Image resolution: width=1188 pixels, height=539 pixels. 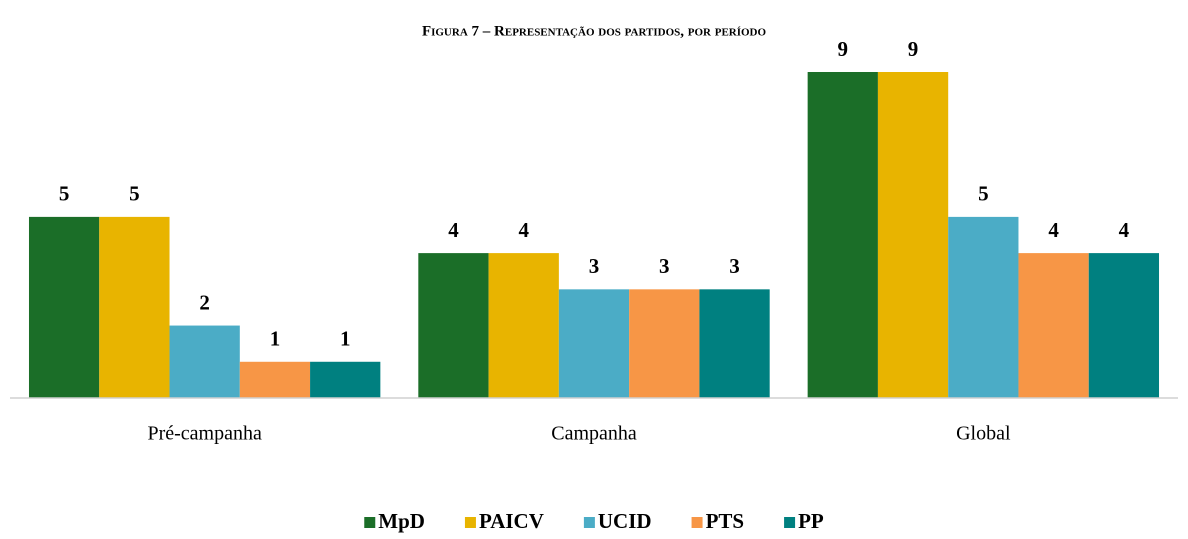 I want to click on legend-label: PAICV, so click(x=511, y=521).